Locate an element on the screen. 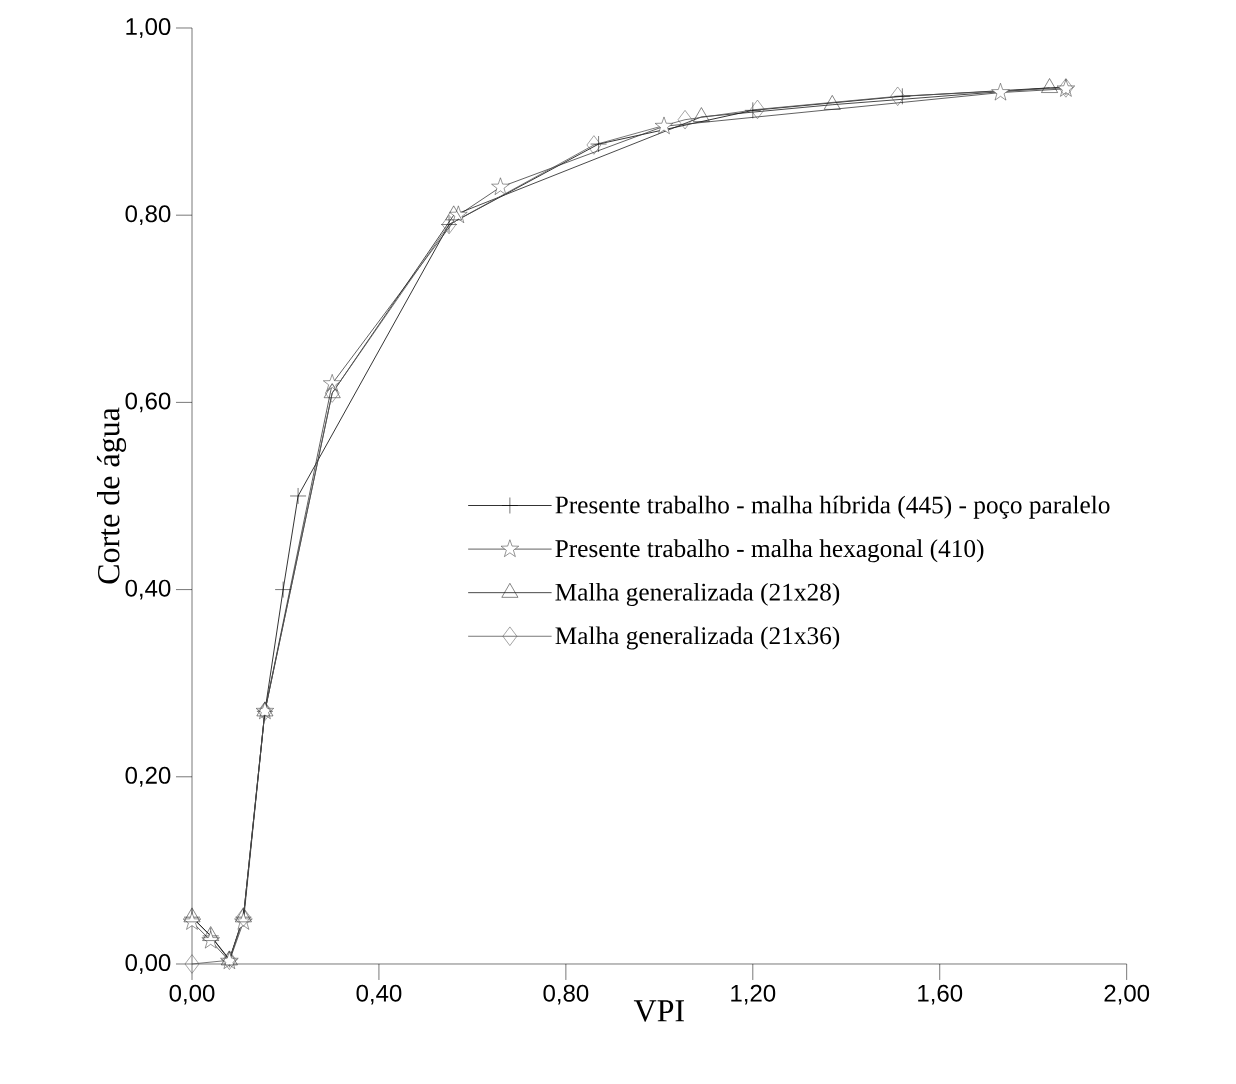 The width and height of the screenshot is (1236, 1084). x-tick-label: 1,20 is located at coordinates (753, 994).